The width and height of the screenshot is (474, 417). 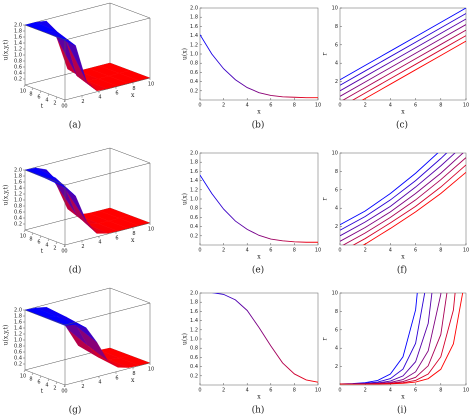 I want to click on t-tick-label: 8, so click(x=30, y=240).